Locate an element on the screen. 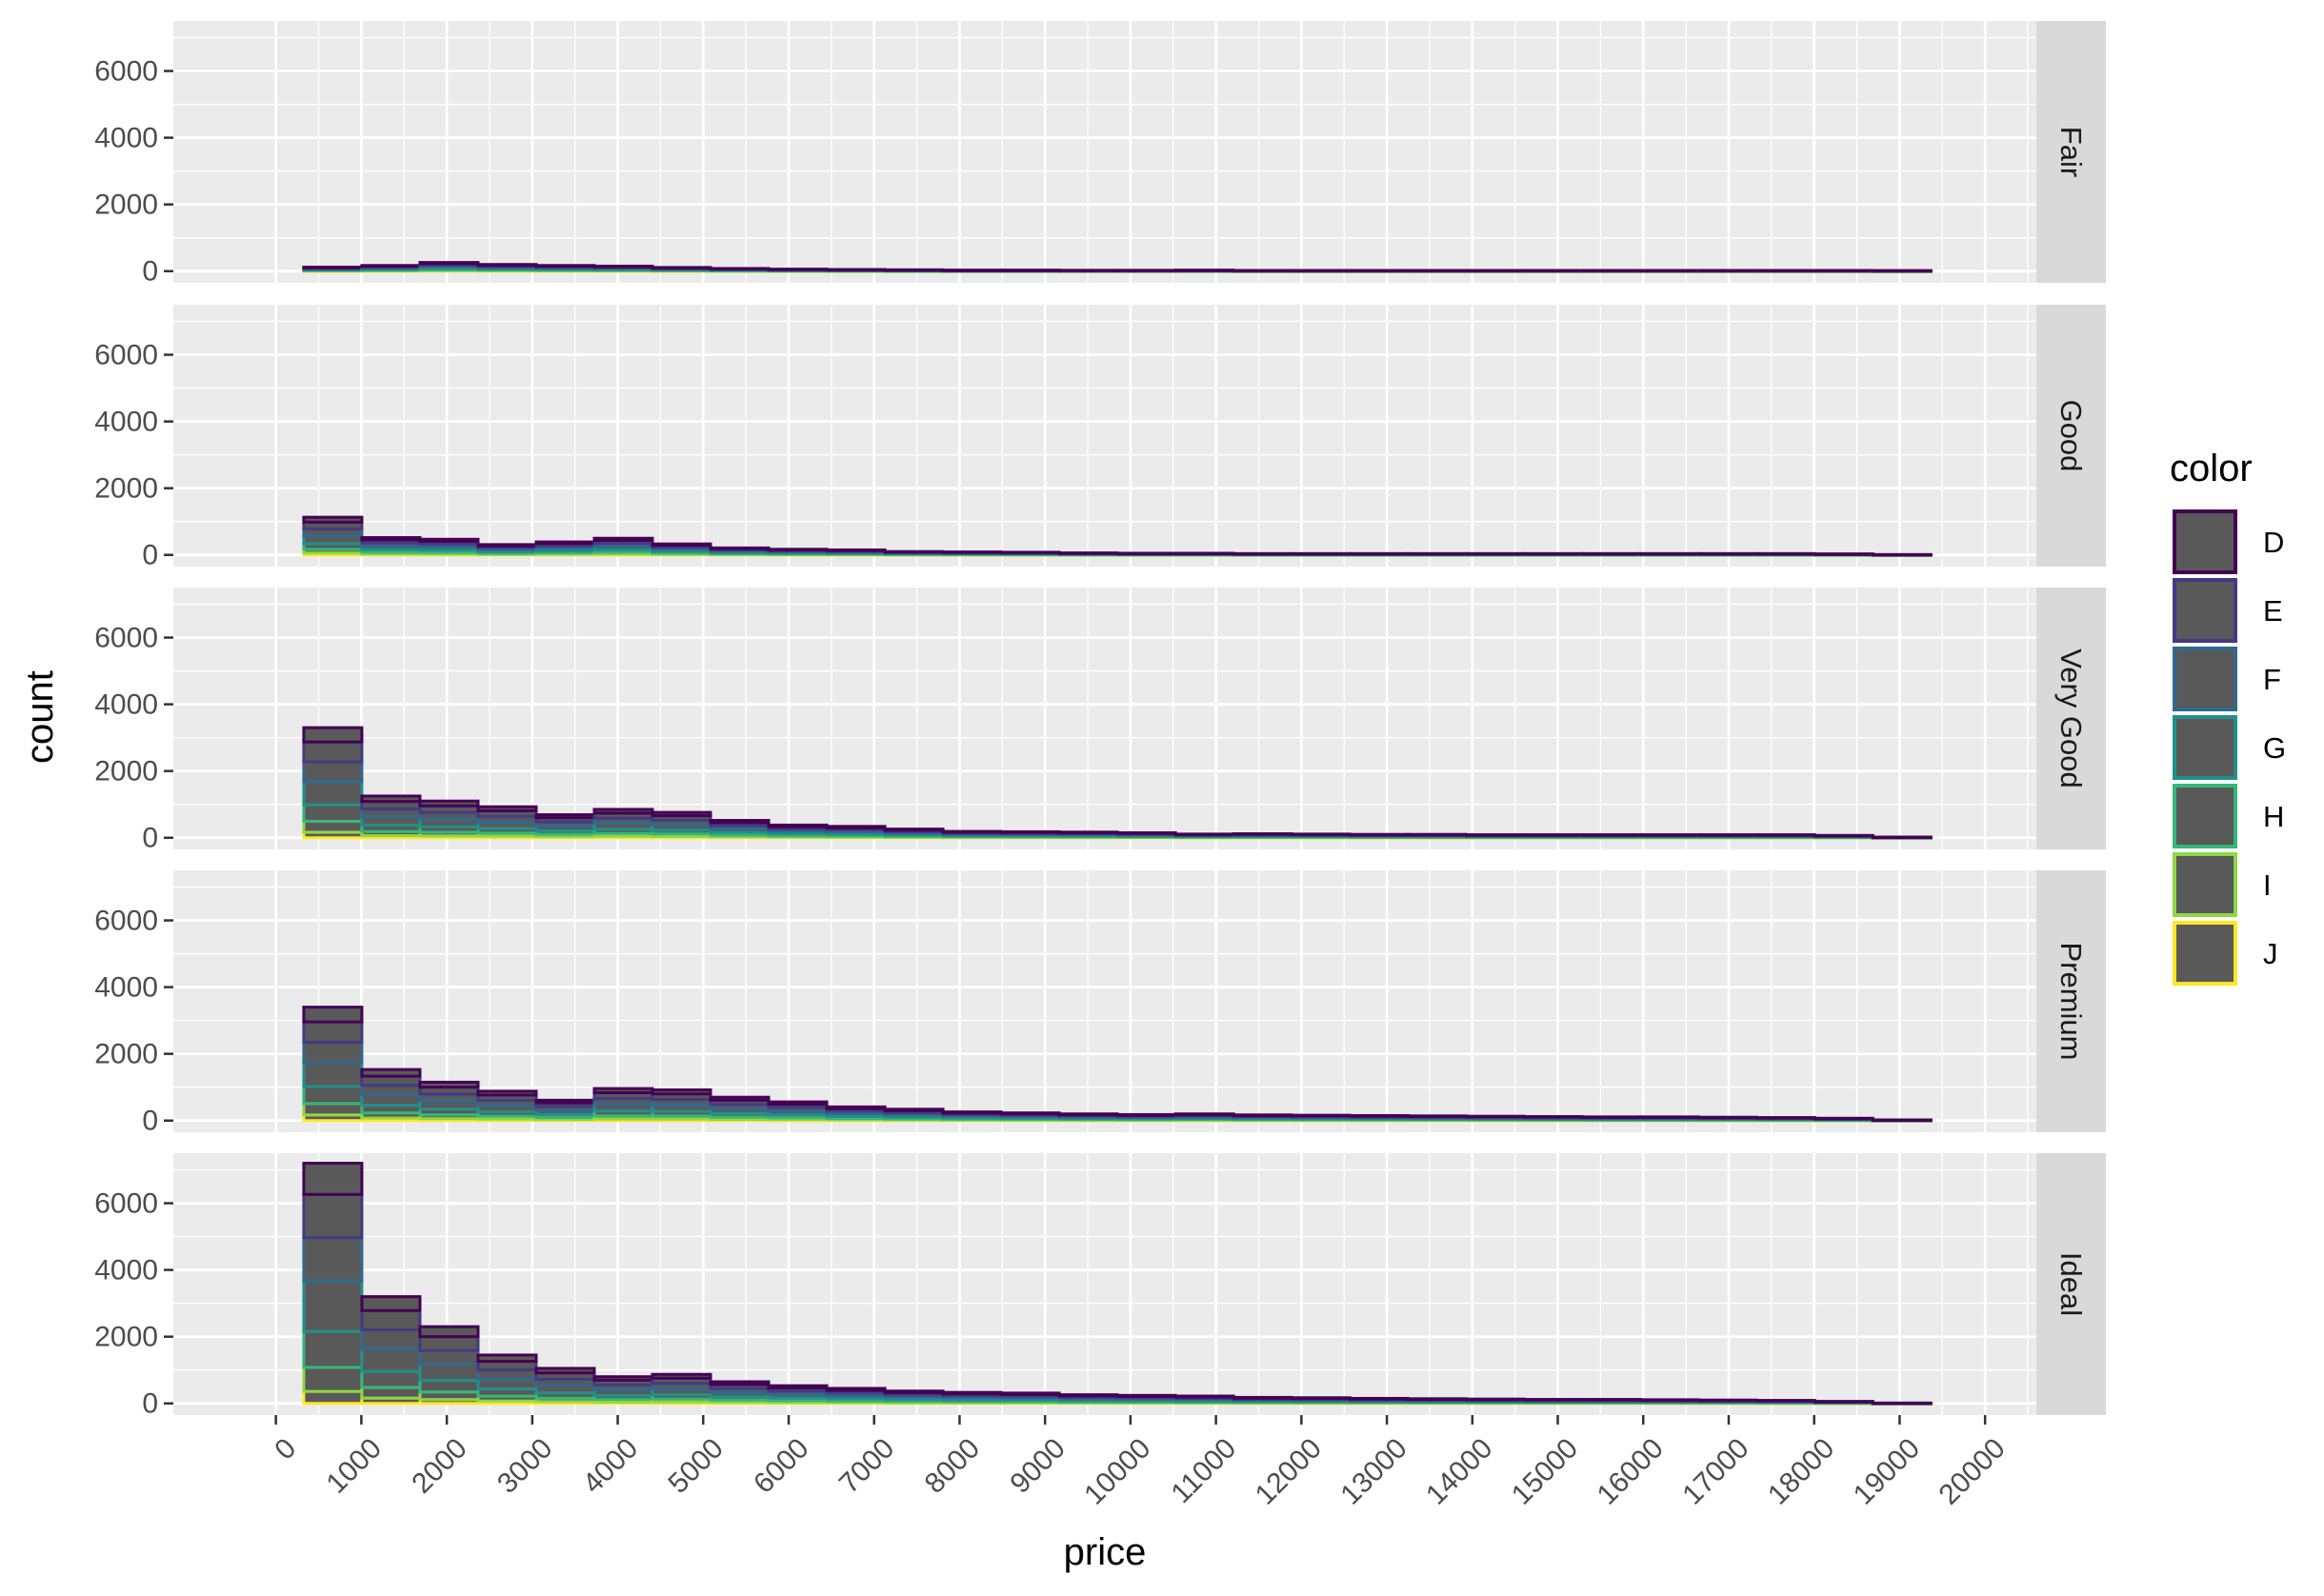  x-tick-label: 16000 is located at coordinates (1631, 1471).